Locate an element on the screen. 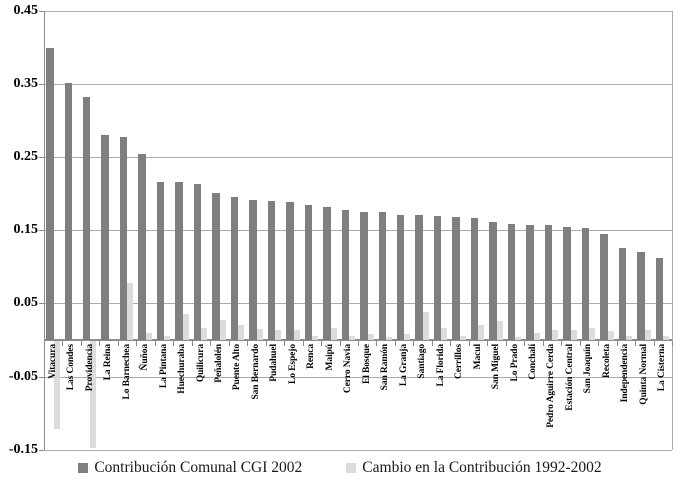  legend-label-cambio-1992-2002: Cambio en la Contribución 1992-2002 is located at coordinates (482, 467).